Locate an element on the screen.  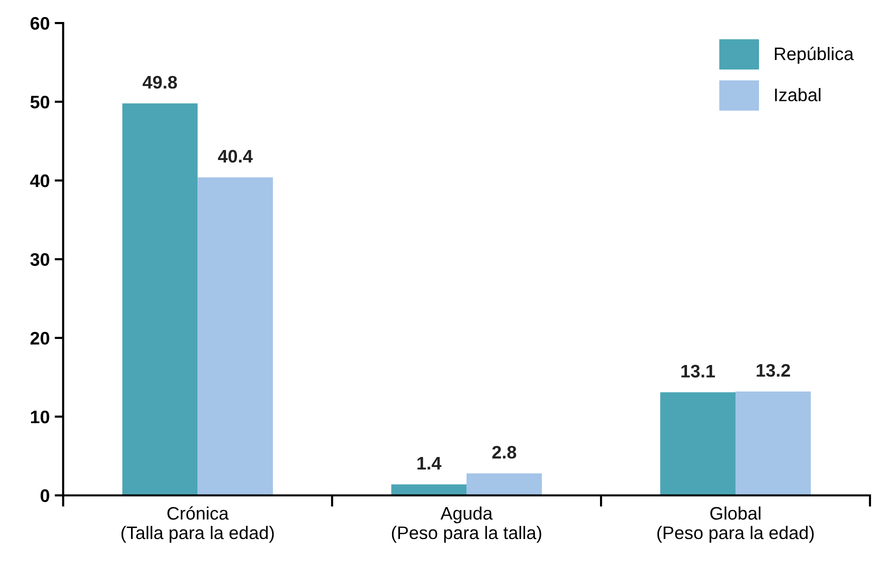
legend-label: Izabal is located at coordinates (797, 95).